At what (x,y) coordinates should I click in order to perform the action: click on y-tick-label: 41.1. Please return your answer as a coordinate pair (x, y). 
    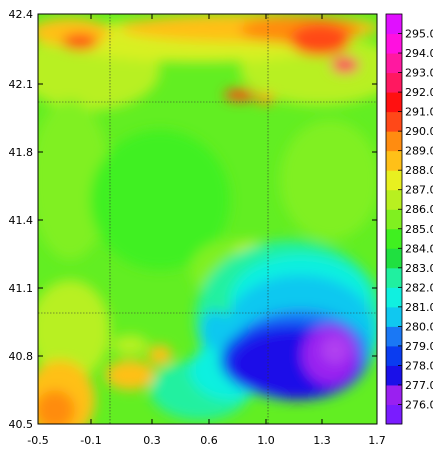
    Looking at the image, I should click on (21, 288).